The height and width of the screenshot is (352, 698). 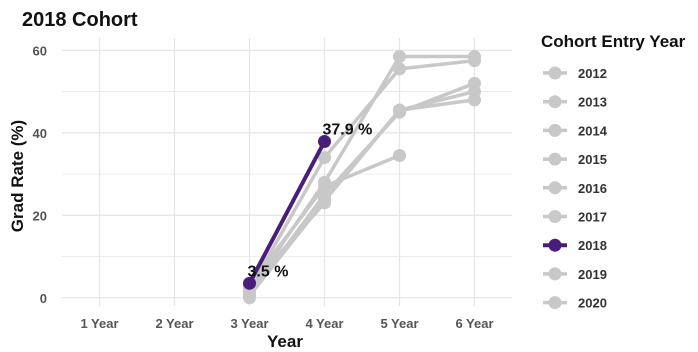 I want to click on legend-item-2012: 2012, so click(x=575, y=73).